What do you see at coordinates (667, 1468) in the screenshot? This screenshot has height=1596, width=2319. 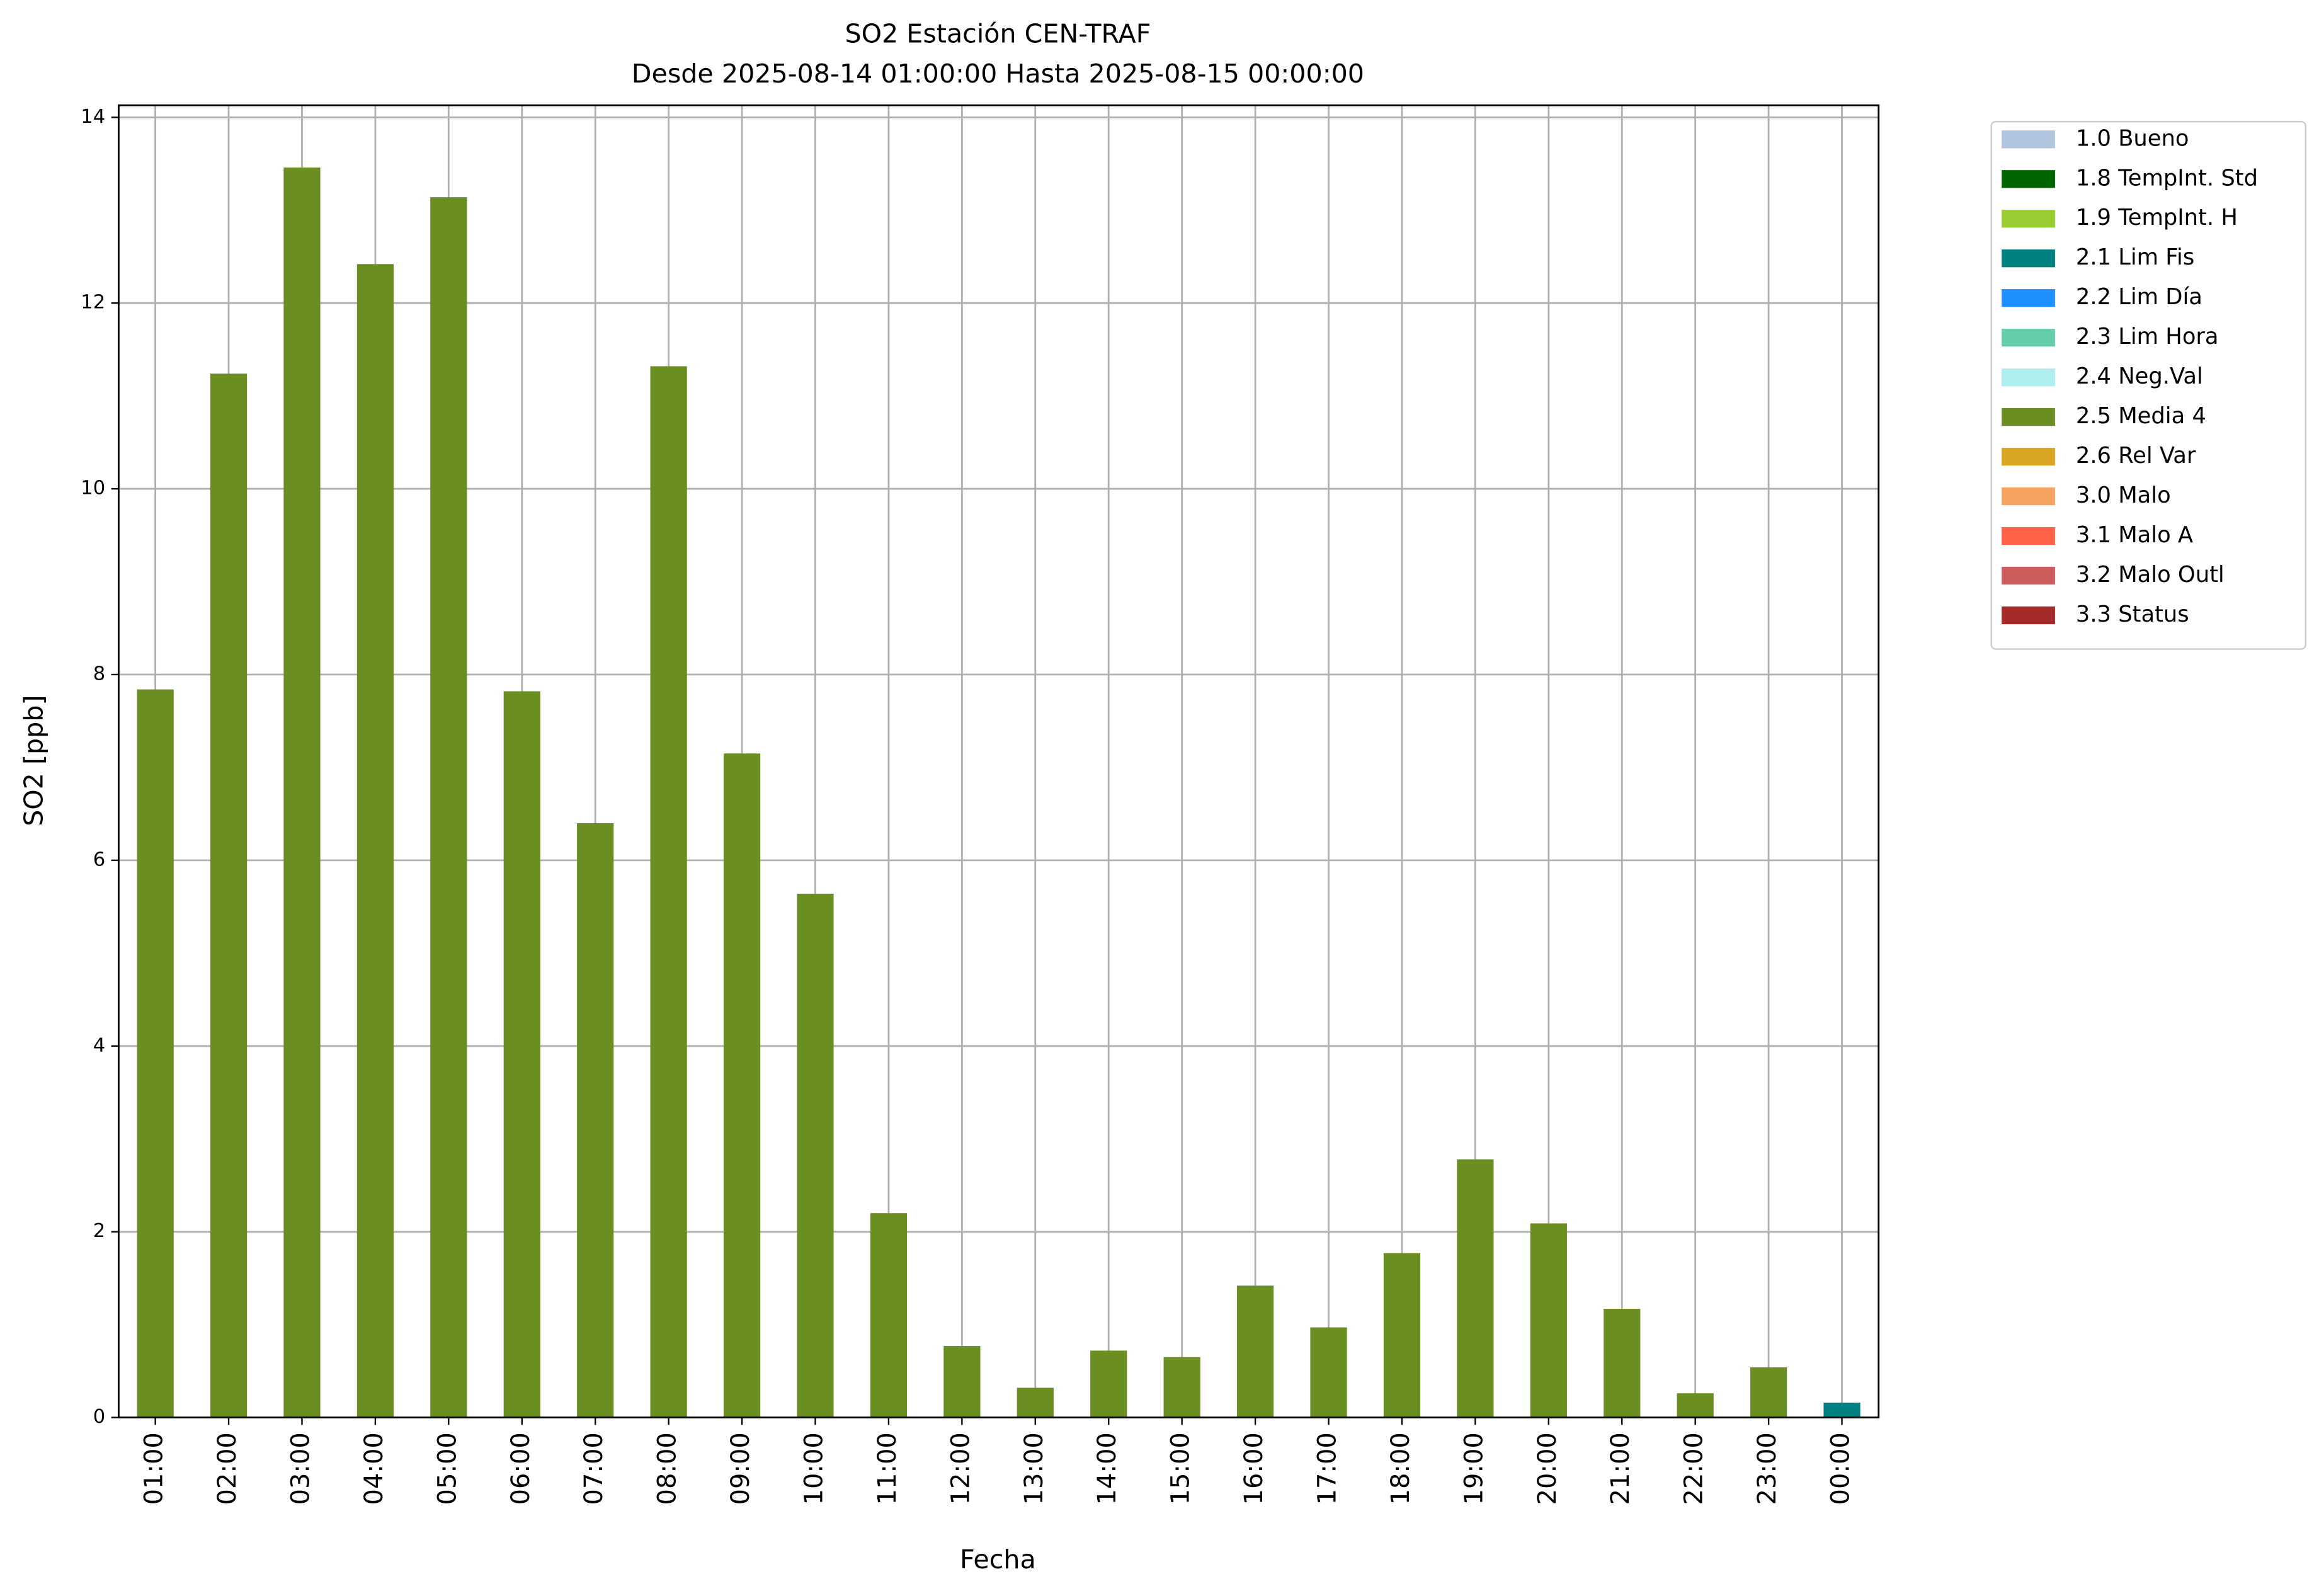 I see `x-tick-label: 08:00` at bounding box center [667, 1468].